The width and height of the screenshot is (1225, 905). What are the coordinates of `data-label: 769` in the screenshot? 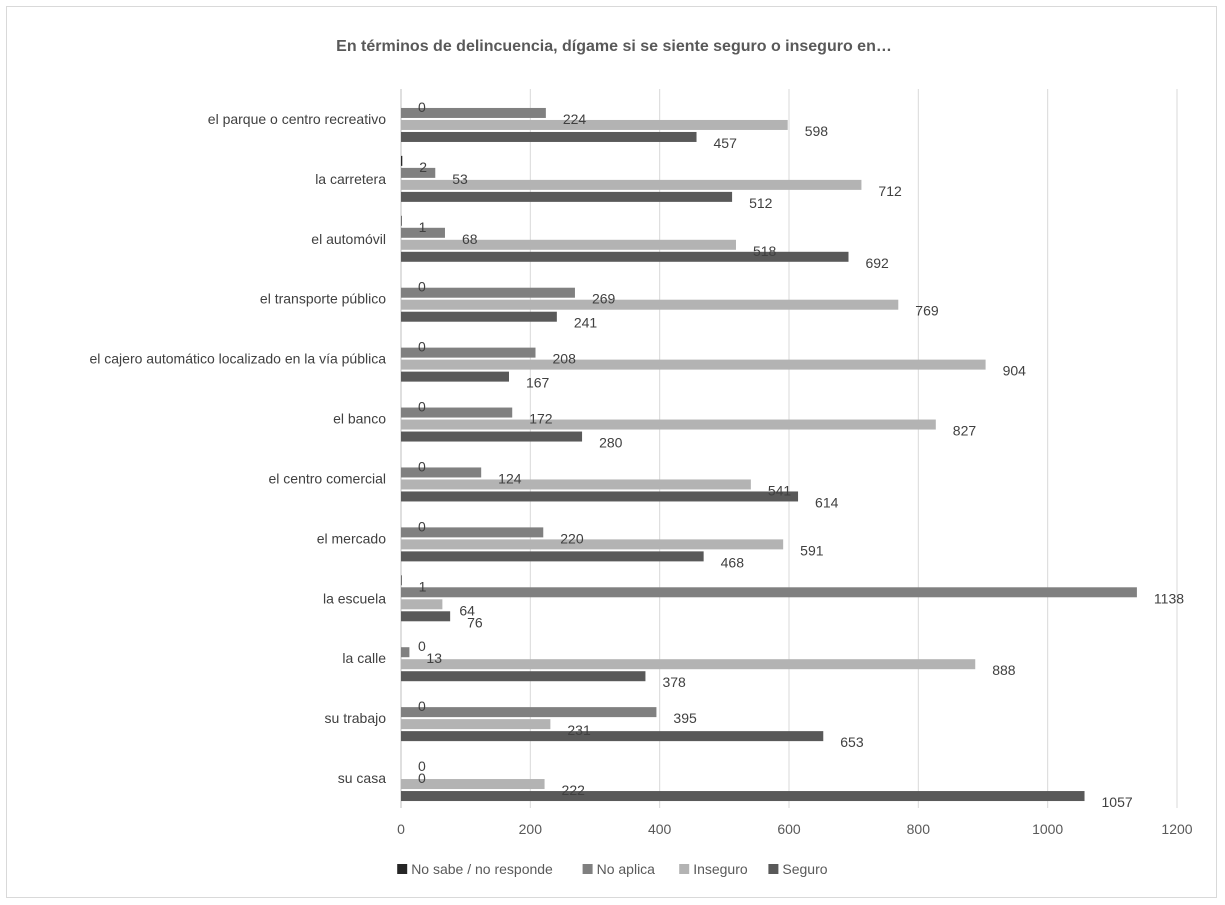 It's located at (927, 311).